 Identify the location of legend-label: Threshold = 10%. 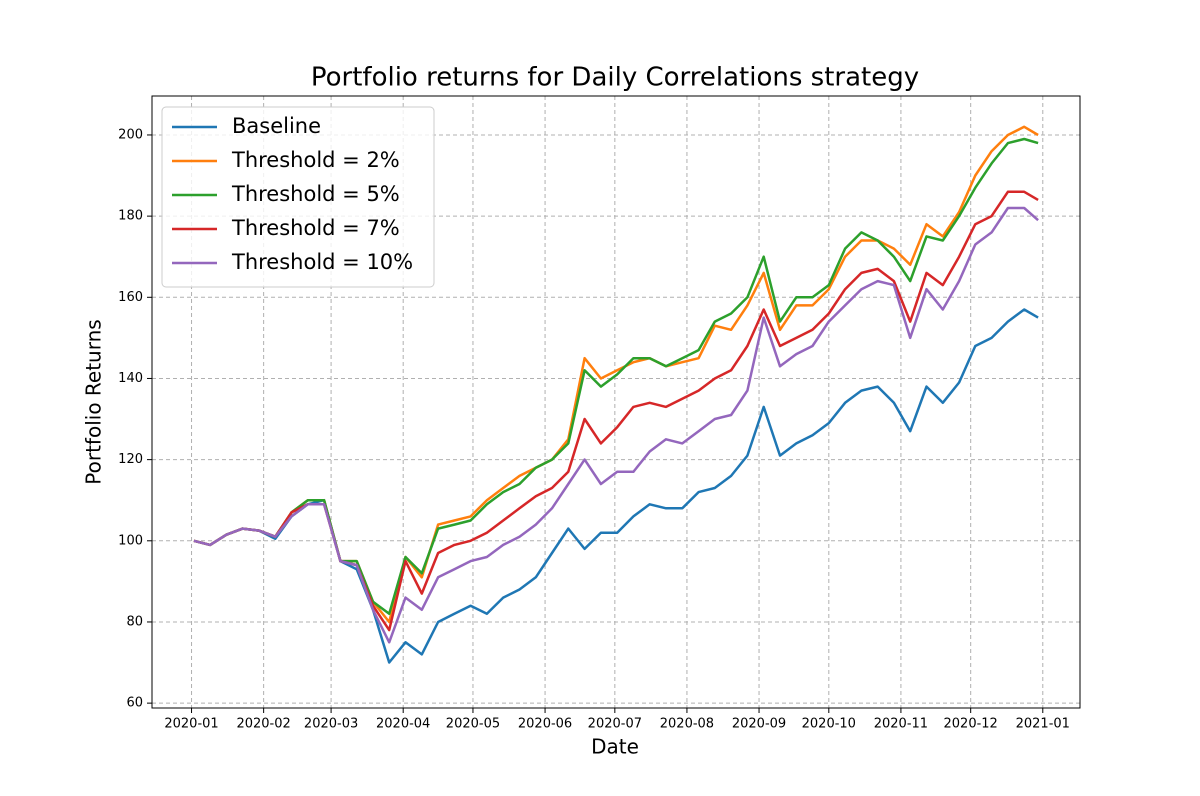
(322, 262).